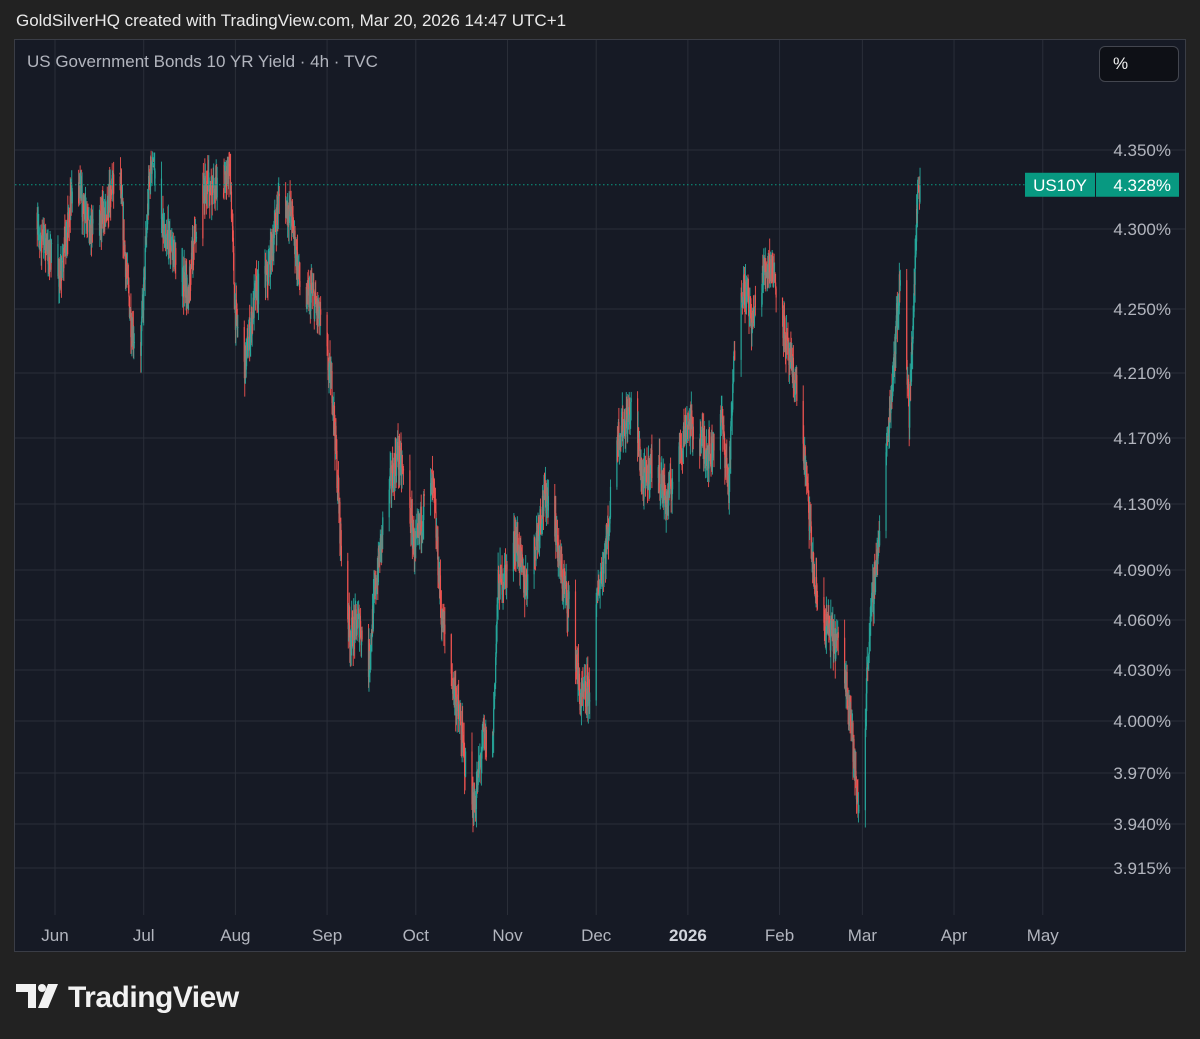  I want to click on x-tick-label: Apr, so click(954, 935).